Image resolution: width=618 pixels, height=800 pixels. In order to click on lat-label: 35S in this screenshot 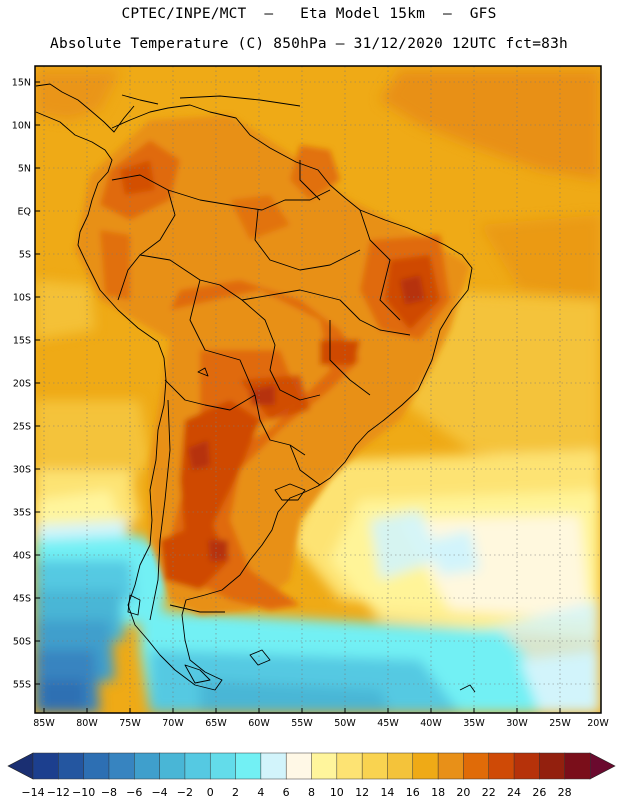, I will do `click(22, 513)`.